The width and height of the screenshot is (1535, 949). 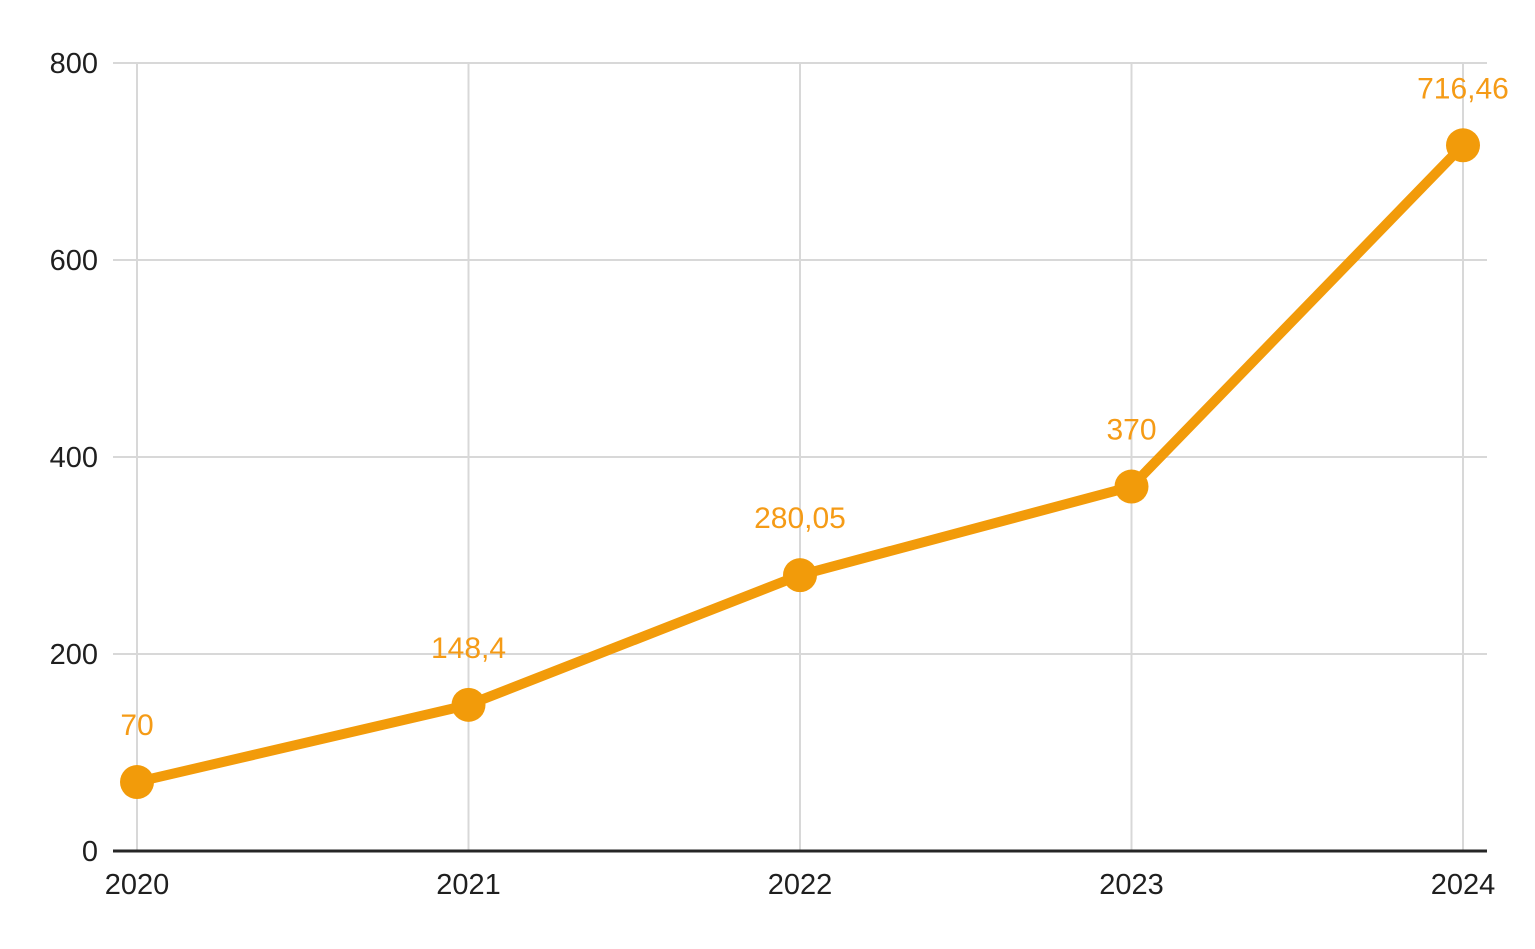 What do you see at coordinates (468, 885) in the screenshot?
I see `x-axis-tick-label: 2021` at bounding box center [468, 885].